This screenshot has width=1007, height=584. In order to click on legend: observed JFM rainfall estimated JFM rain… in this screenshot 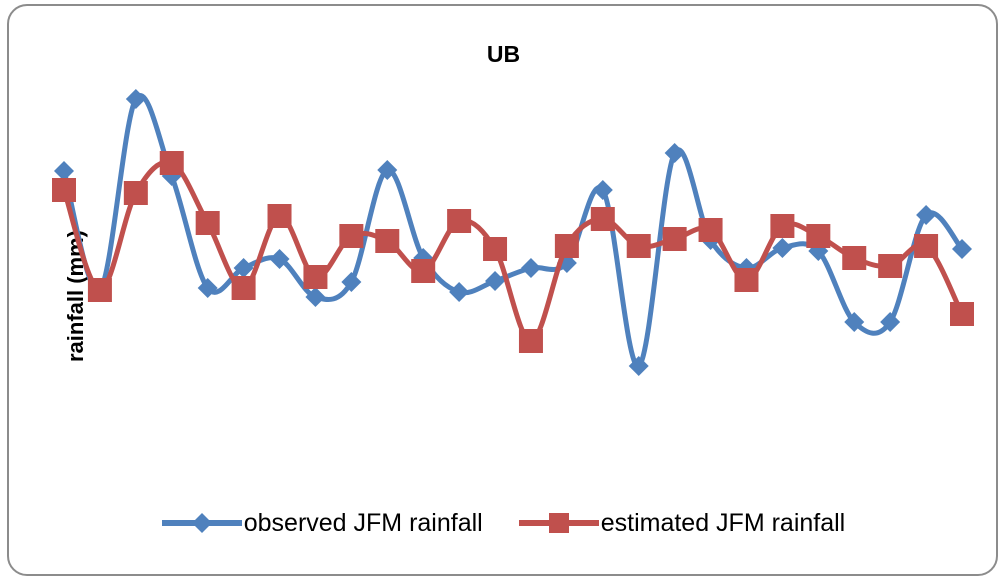, I will do `click(503, 523)`.